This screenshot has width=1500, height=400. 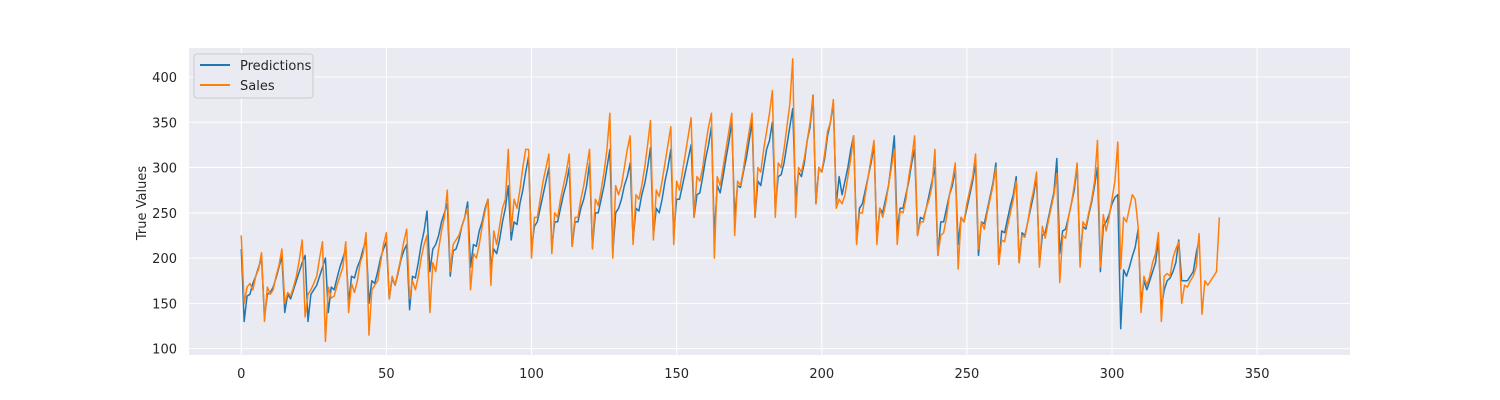 What do you see at coordinates (276, 66) in the screenshot?
I see `legend-label-predictions: Predictions` at bounding box center [276, 66].